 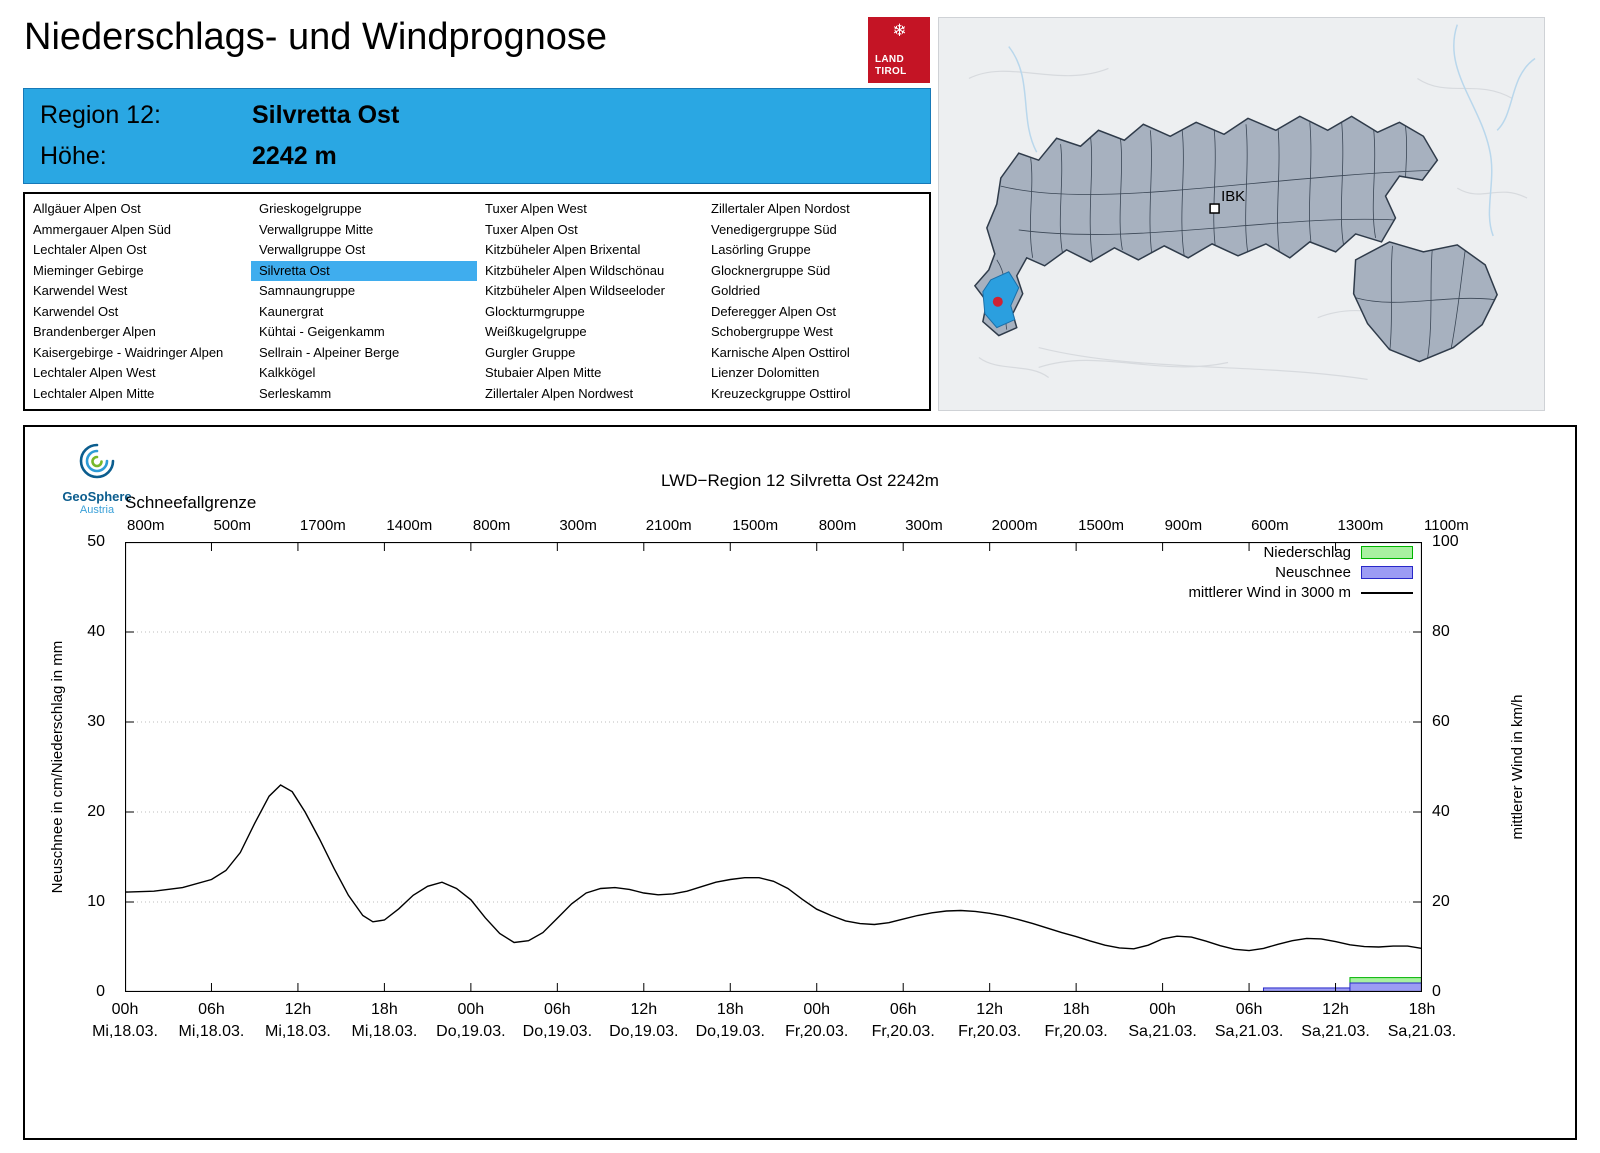 I want to click on y-right-tick-label: 20, so click(x=1441, y=901).